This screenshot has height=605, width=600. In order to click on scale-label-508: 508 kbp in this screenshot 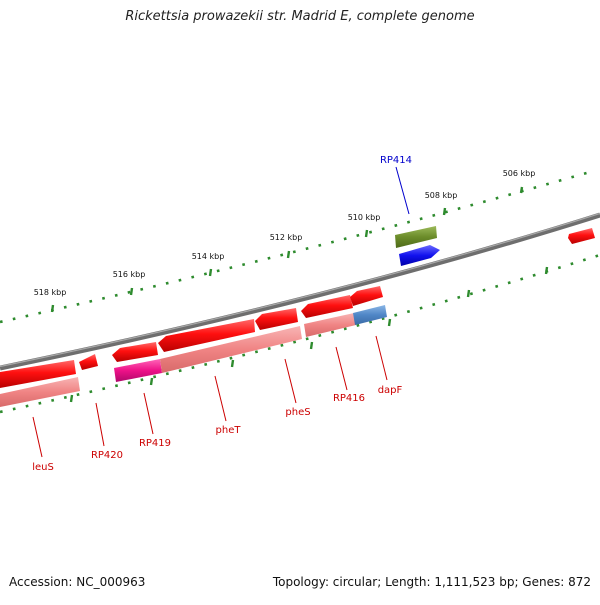, I will do `click(441, 195)`.